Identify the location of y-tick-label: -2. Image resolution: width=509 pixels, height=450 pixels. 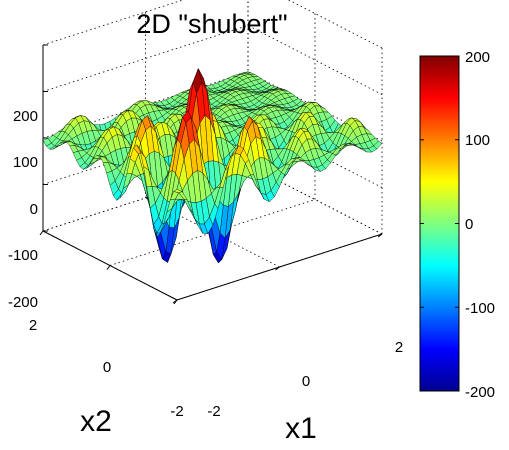
(176, 411).